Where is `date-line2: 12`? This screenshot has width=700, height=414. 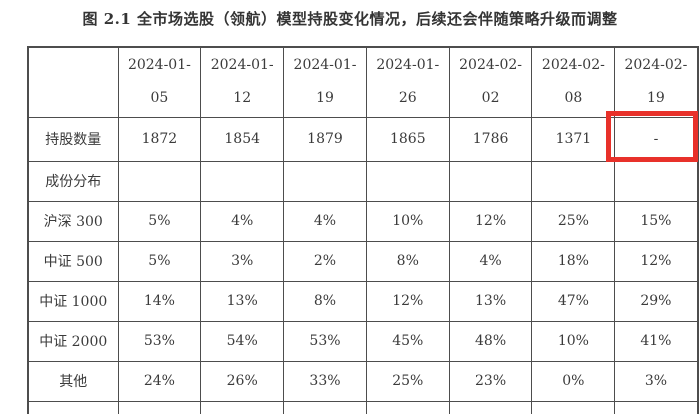 date-line2: 12 is located at coordinates (242, 98).